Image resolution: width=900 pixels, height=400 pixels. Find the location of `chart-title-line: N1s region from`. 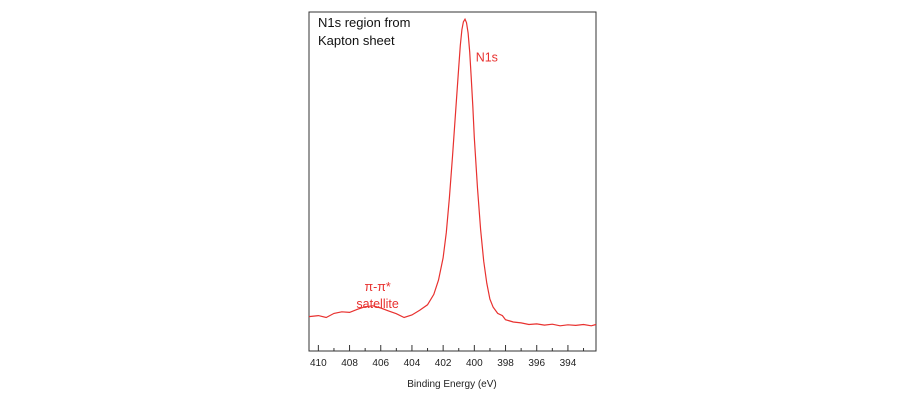

chart-title-line: N1s region from is located at coordinates (364, 22).